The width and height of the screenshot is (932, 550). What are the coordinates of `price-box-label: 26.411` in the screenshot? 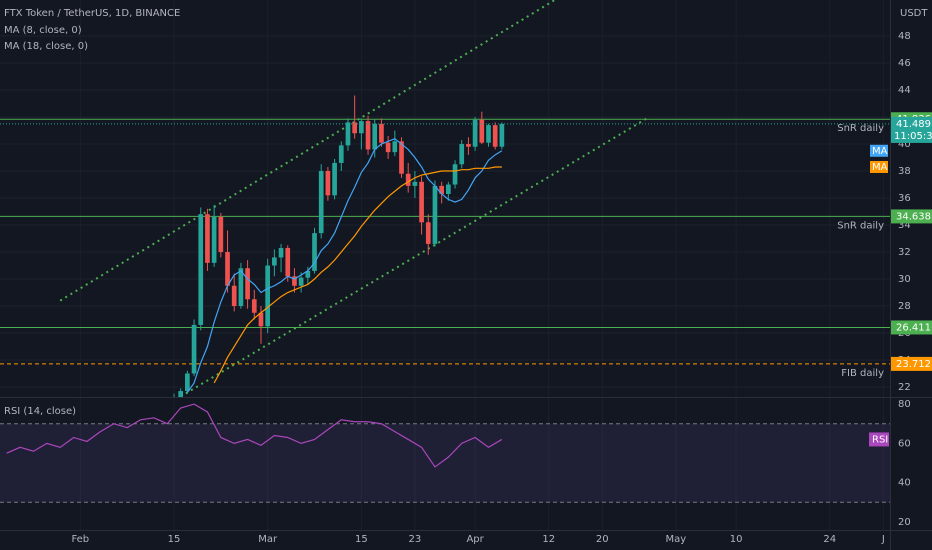 It's located at (913, 327).